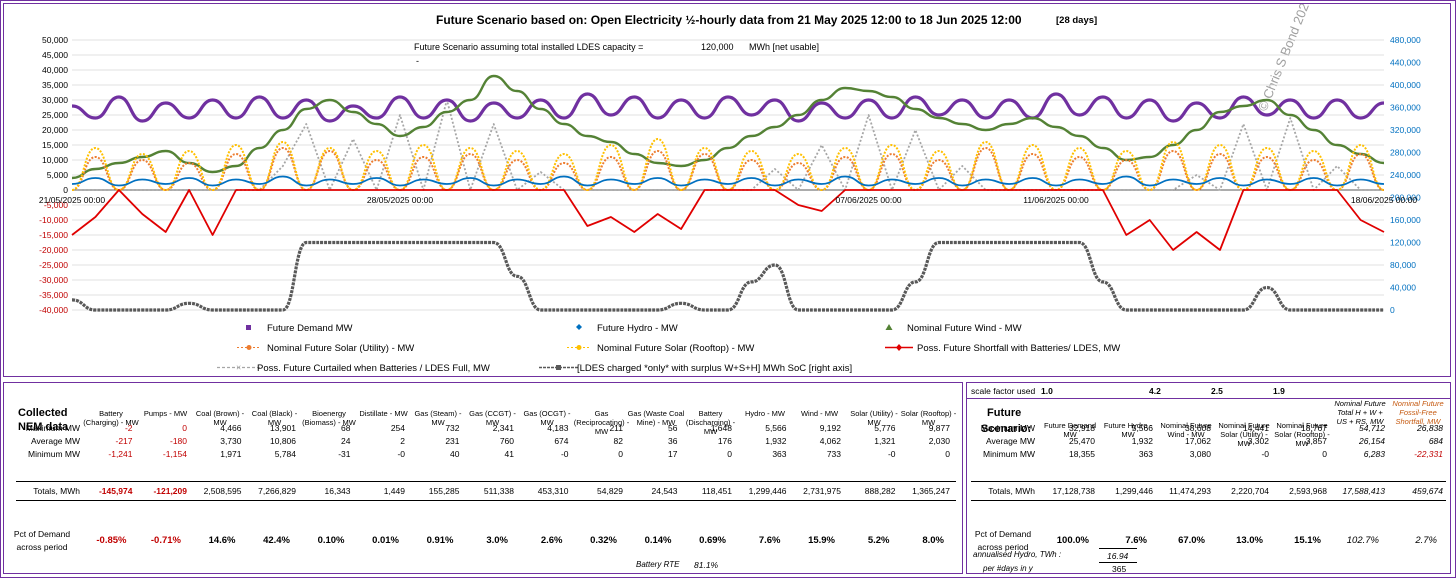  What do you see at coordinates (868, 200) in the screenshot?
I see `x-tick-label: 07/06/2025 00:00` at bounding box center [868, 200].